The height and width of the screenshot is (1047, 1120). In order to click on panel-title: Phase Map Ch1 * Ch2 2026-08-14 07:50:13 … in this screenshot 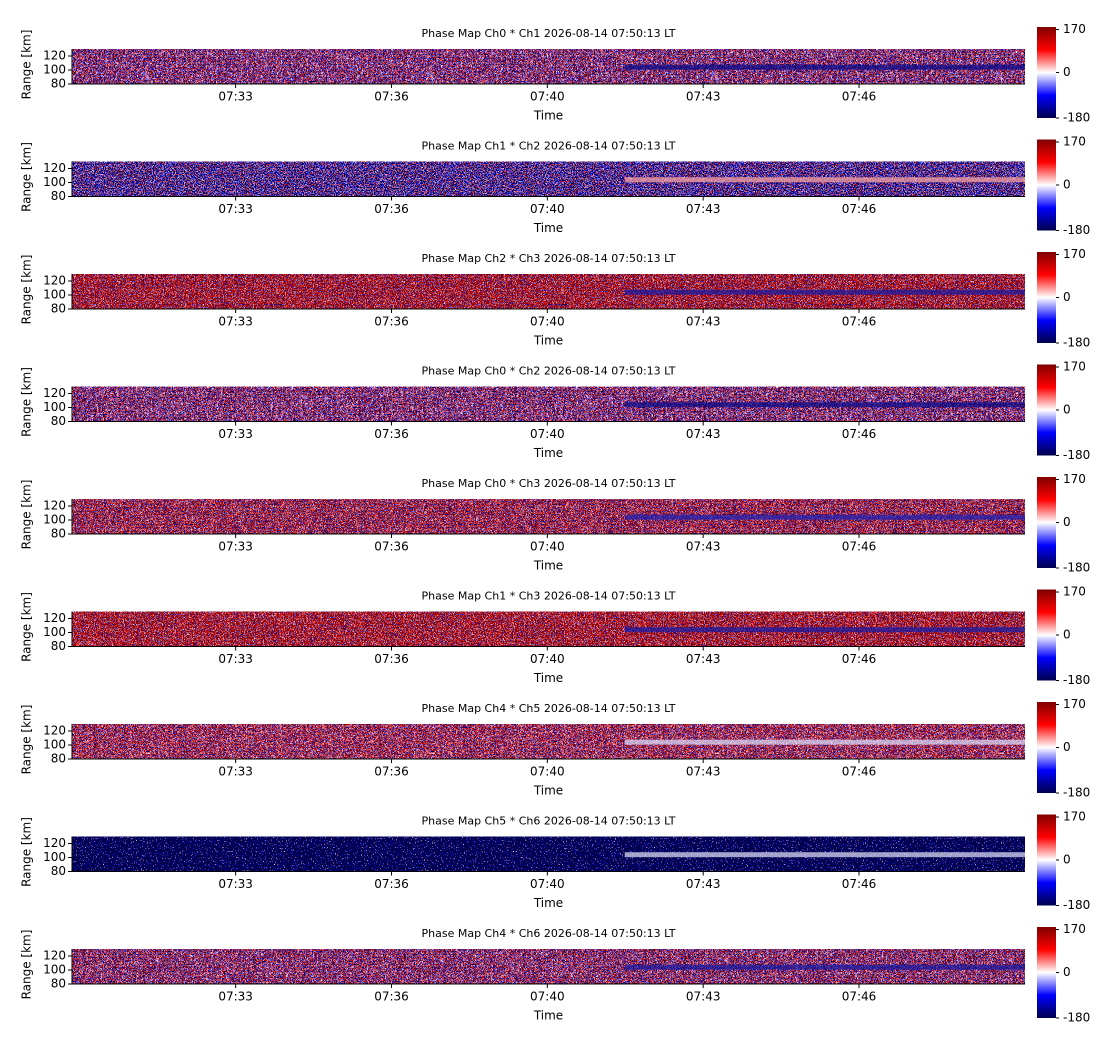, I will do `click(549, 146)`.